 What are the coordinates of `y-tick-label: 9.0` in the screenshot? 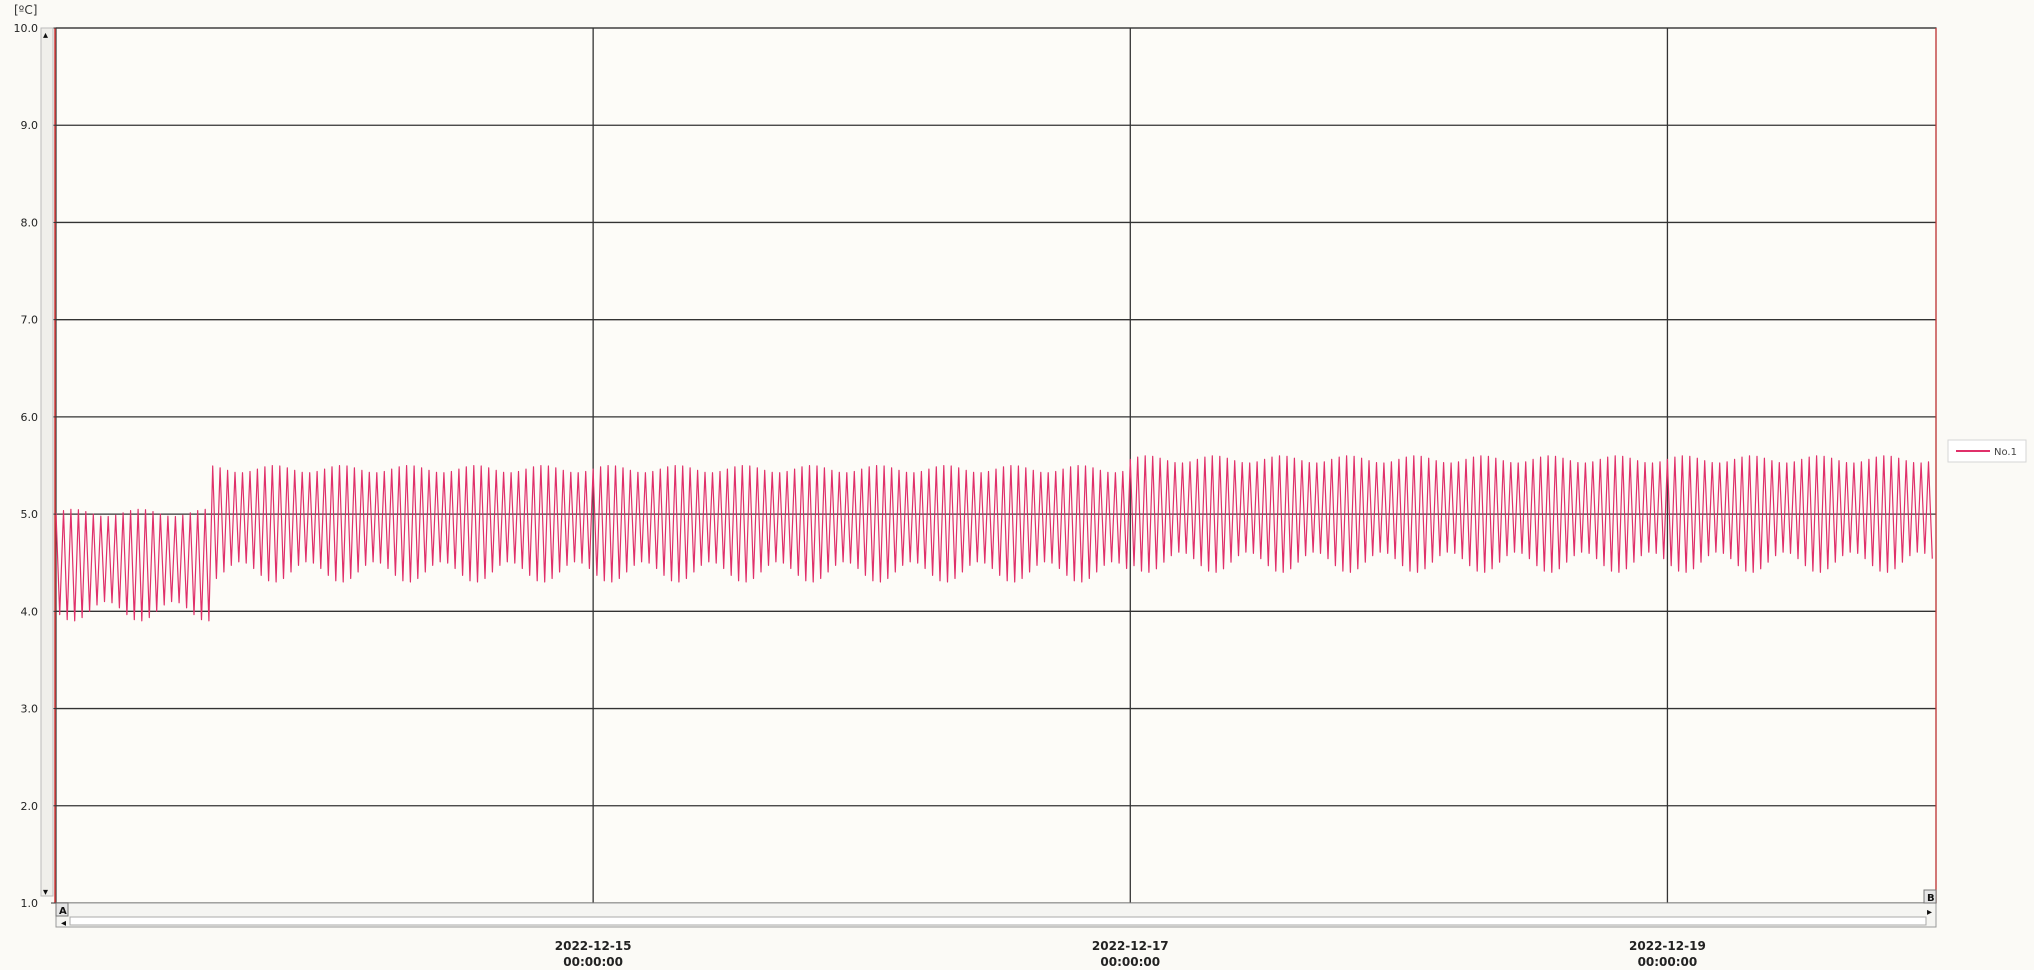 It's located at (30, 125).